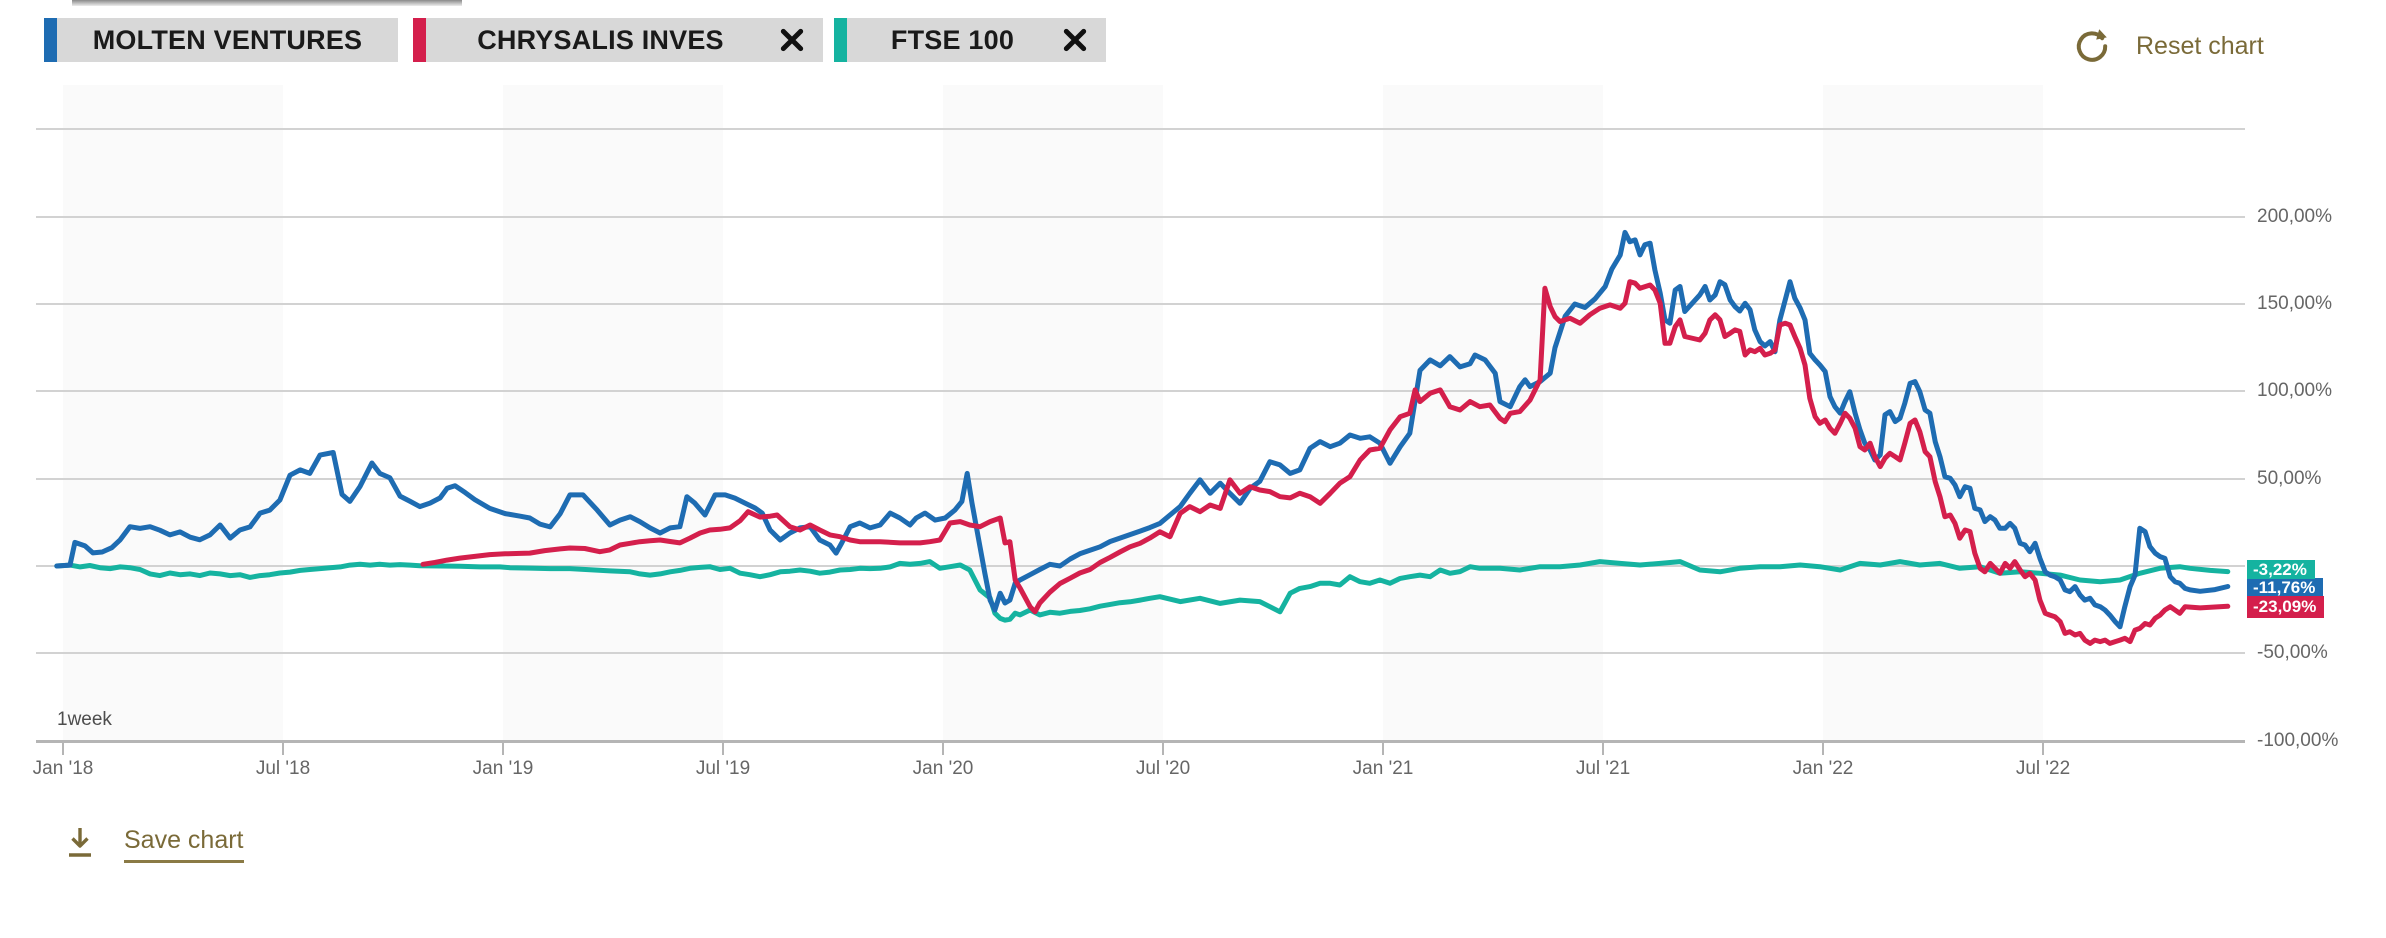  What do you see at coordinates (283, 768) in the screenshot?
I see `x-axis-label: Jul '18` at bounding box center [283, 768].